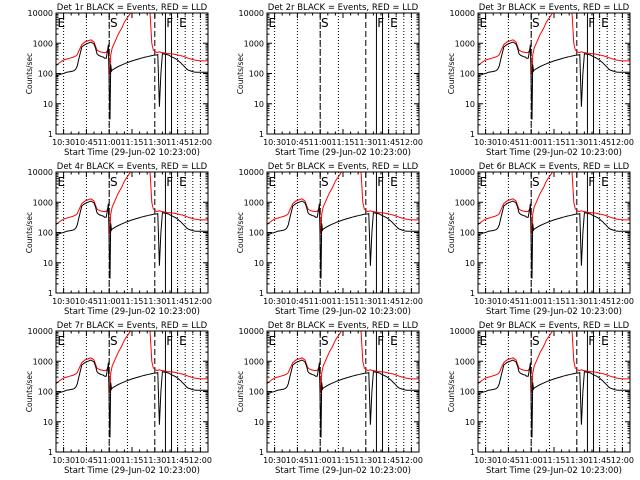  Describe the element at coordinates (343, 167) in the screenshot. I see `panel-title: Det 5r BLACK = Events, RED = LLD` at that location.